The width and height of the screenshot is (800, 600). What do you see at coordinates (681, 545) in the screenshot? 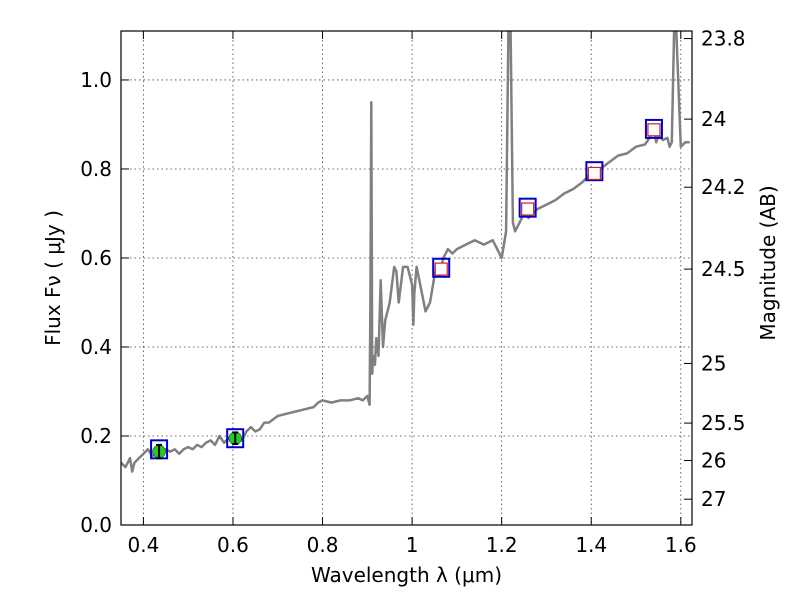
I see `x-tick-label: 1.6` at bounding box center [681, 545].